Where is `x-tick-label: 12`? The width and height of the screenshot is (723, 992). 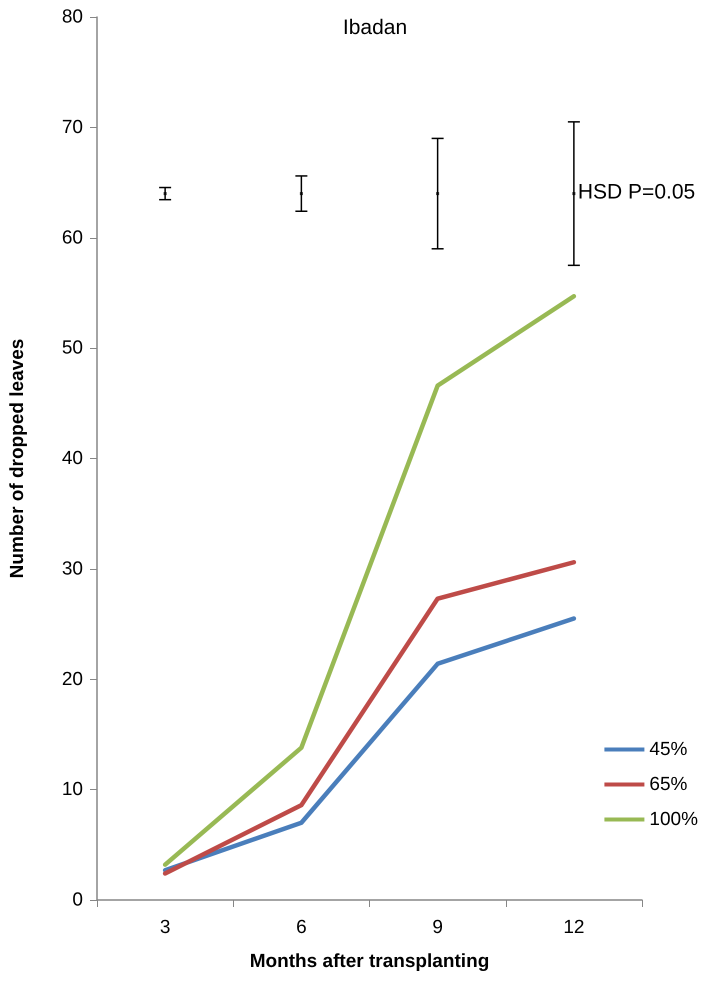 x-tick-label: 12 is located at coordinates (573, 927).